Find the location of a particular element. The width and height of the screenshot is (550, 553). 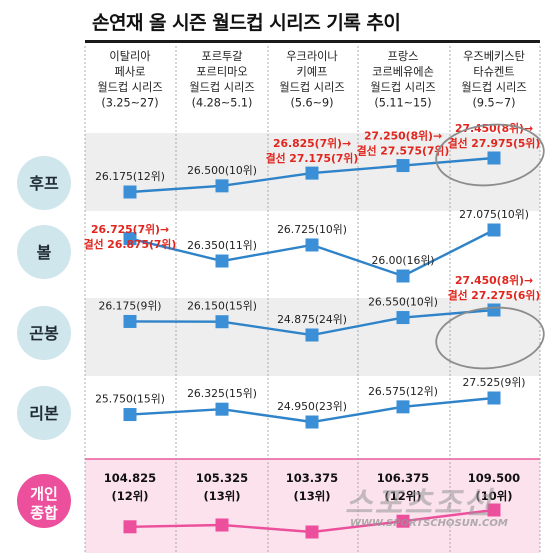

data-label: 25.750(15위) is located at coordinates (130, 399).